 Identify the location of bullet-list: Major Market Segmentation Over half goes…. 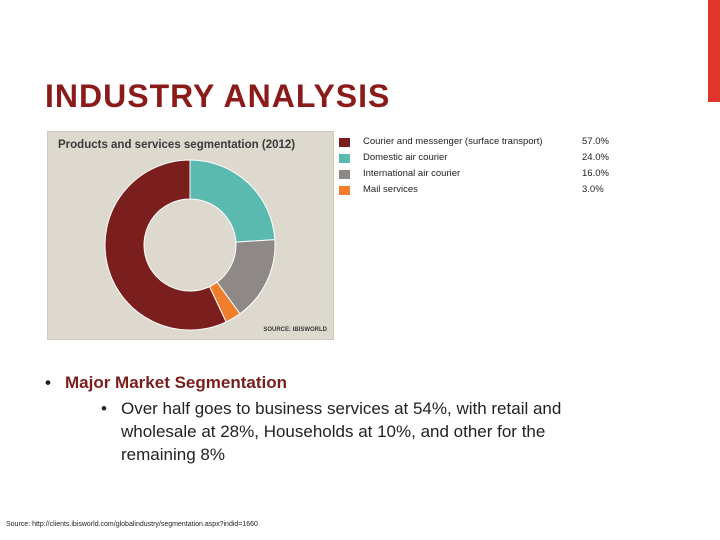
(355, 419).